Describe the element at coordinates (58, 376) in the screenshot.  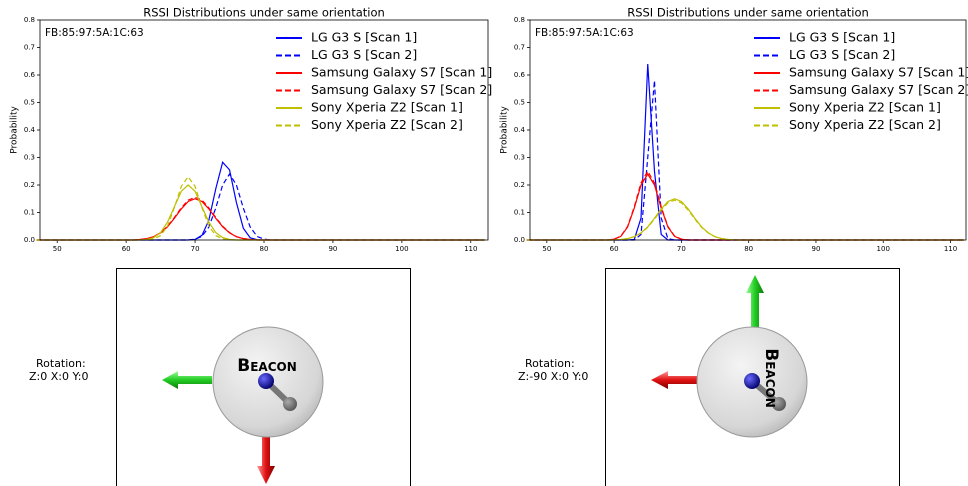
I see `rotation-value: Z:0 X:0 Y:0` at that location.